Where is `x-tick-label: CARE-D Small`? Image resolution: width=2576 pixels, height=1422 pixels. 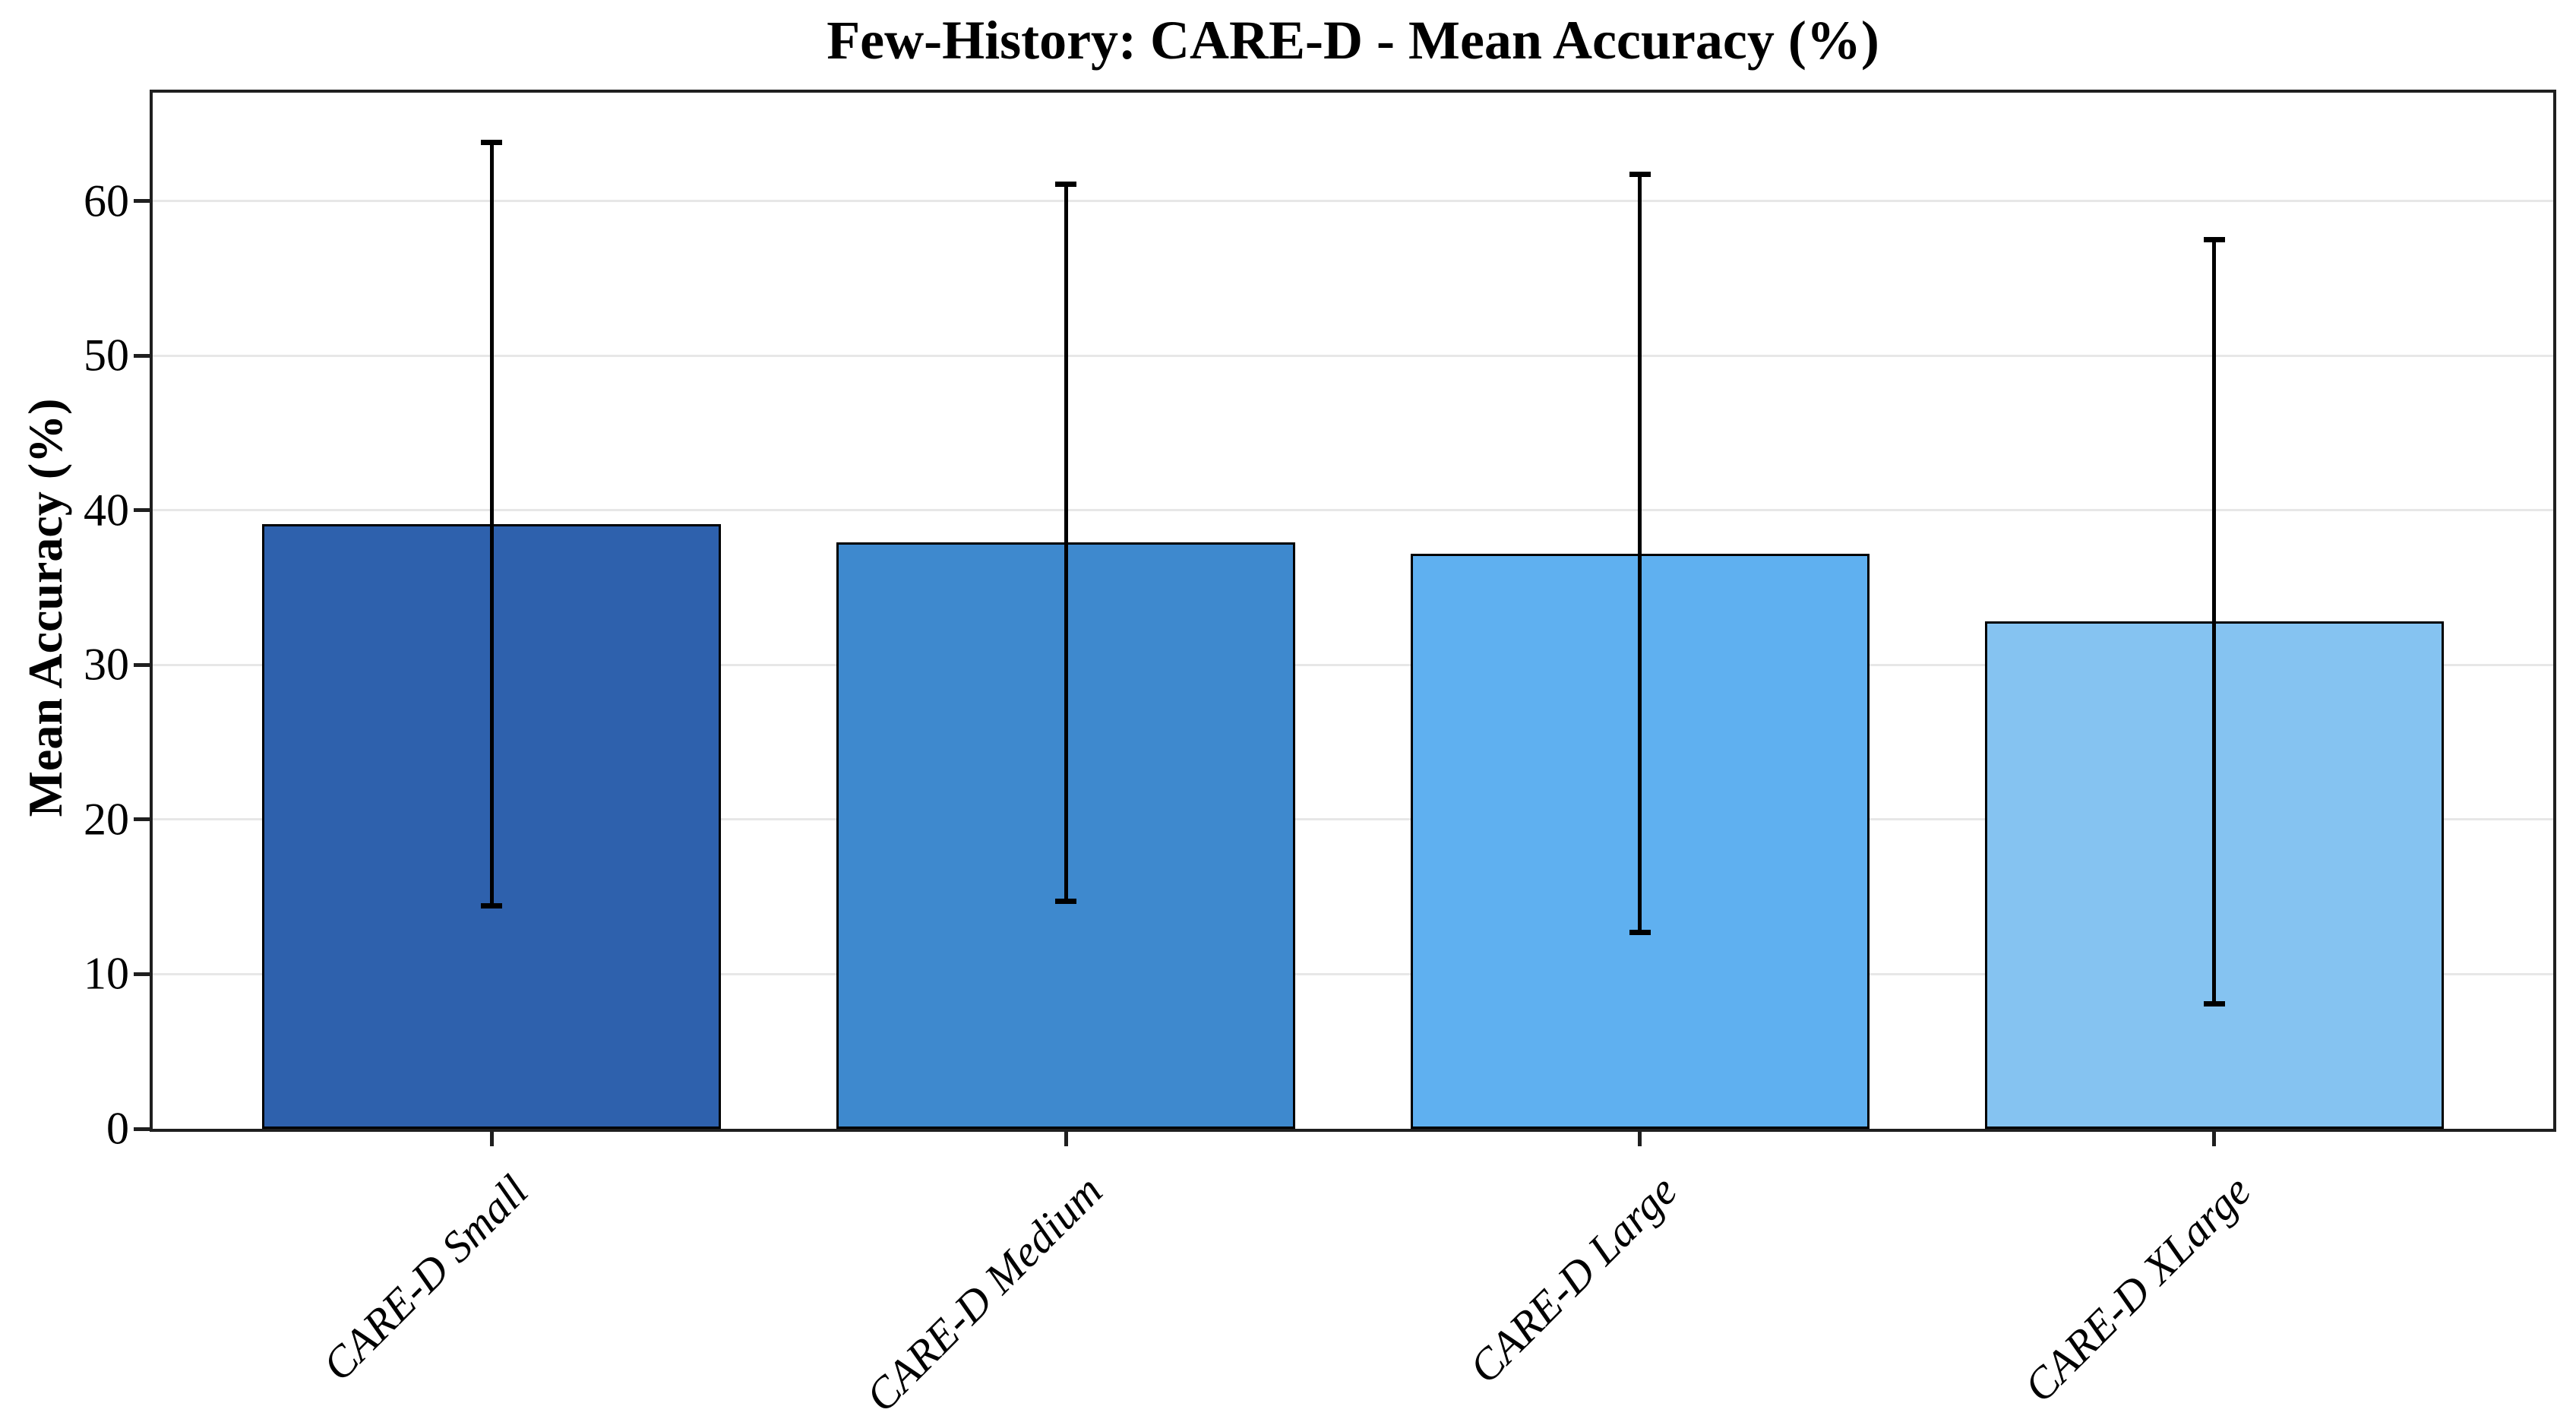 x-tick-label: CARE-D Small is located at coordinates (425, 1278).